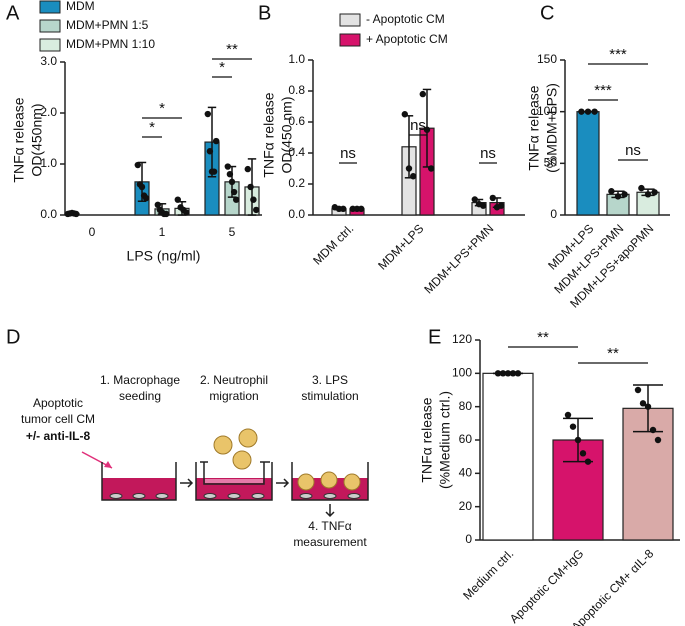 The height and width of the screenshot is (626, 685). I want to click on y-axis-label: OD(450nm), so click(37, 139).